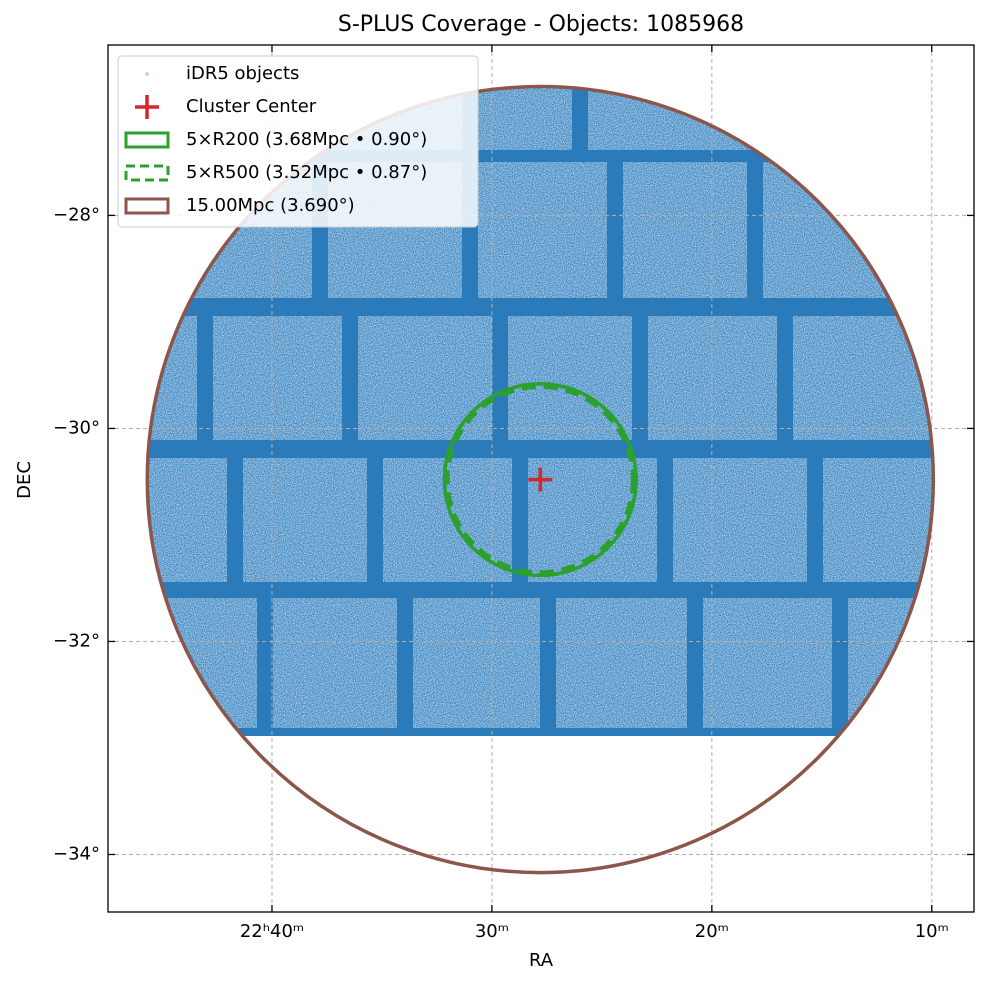 The width and height of the screenshot is (988, 986). I want to click on cluster-center, so click(540, 479).